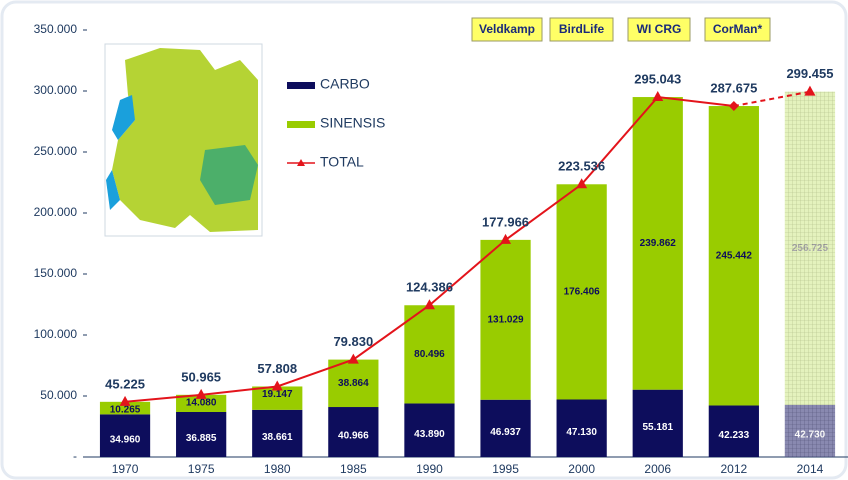 This screenshot has width=848, height=480. Describe the element at coordinates (56, 212) in the screenshot. I see `y-tick-label: 200.000` at that location.